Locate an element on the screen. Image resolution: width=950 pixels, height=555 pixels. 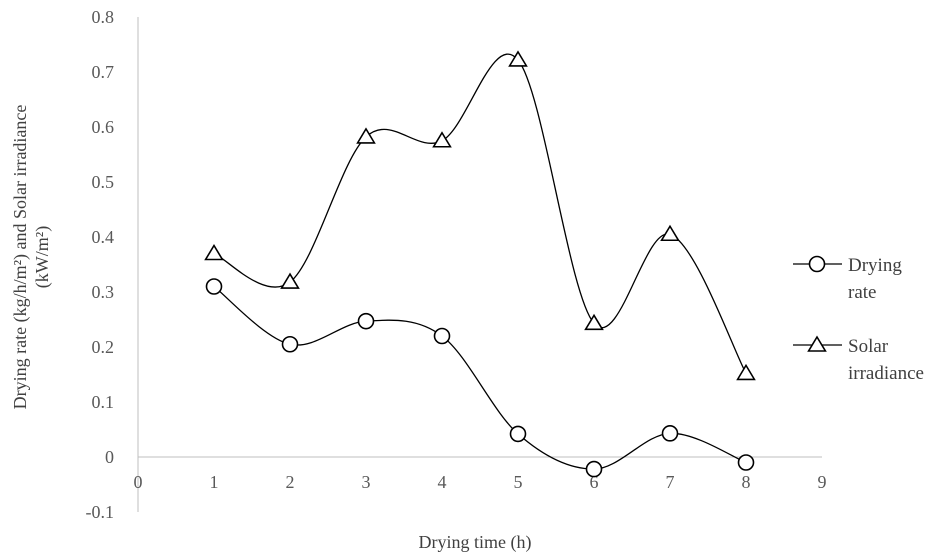
legend-label-line: rate is located at coordinates (862, 292).